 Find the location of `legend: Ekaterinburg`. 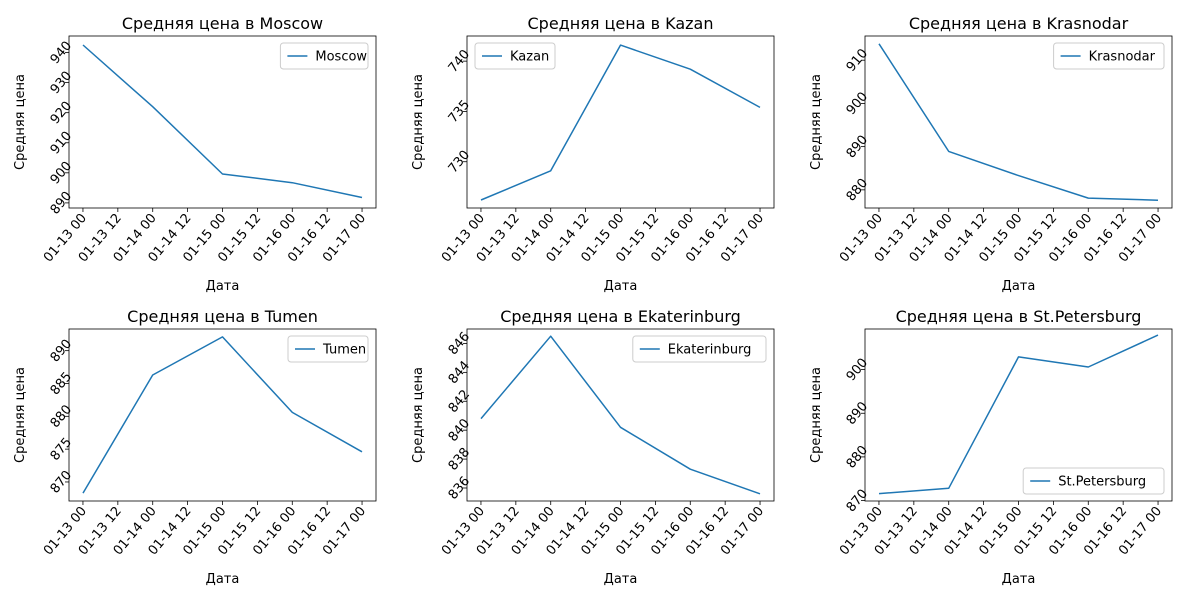

legend: Ekaterinburg is located at coordinates (699, 349).